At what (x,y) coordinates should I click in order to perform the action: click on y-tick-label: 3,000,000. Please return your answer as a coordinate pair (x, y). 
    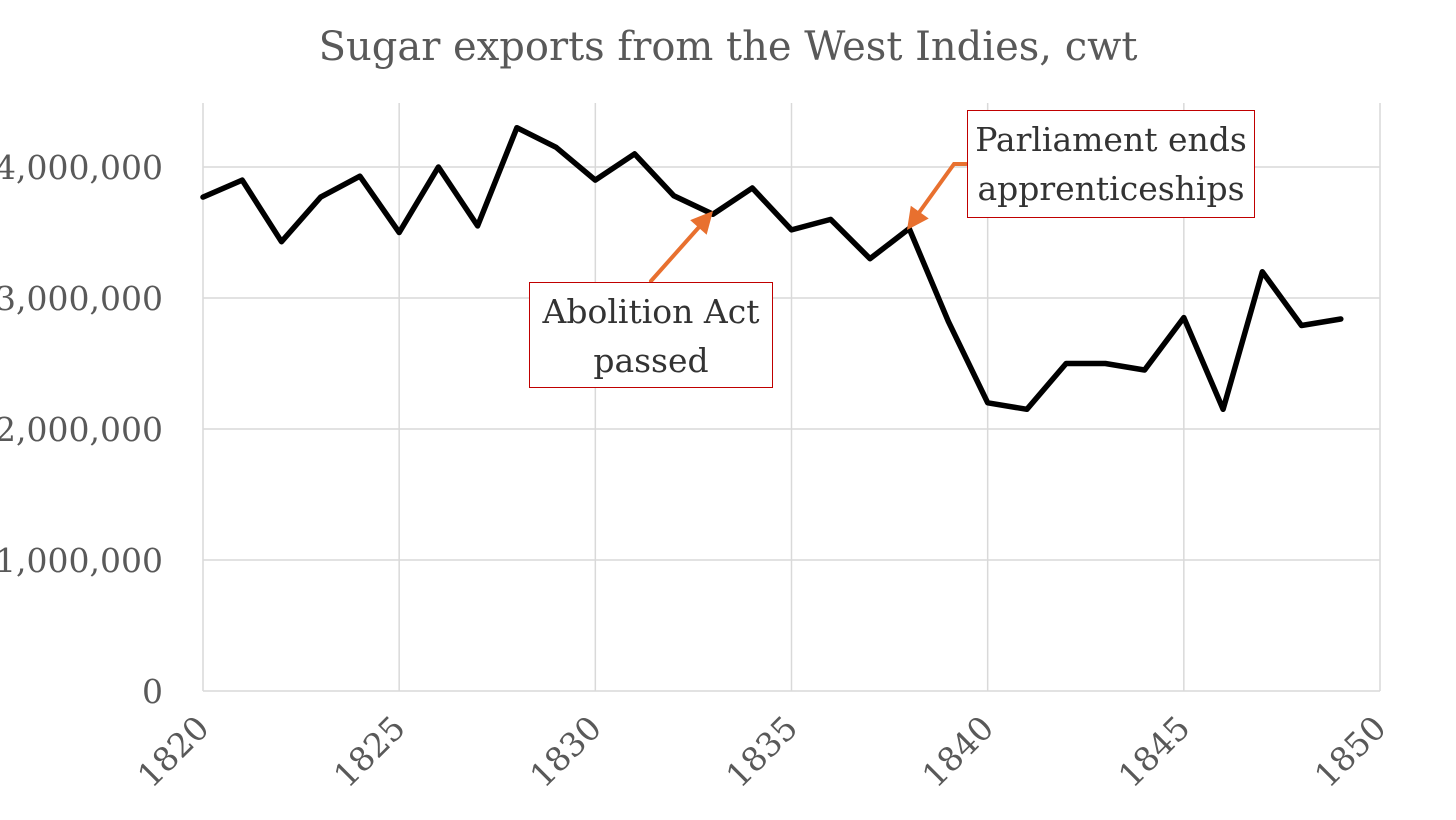
    Looking at the image, I should click on (81, 298).